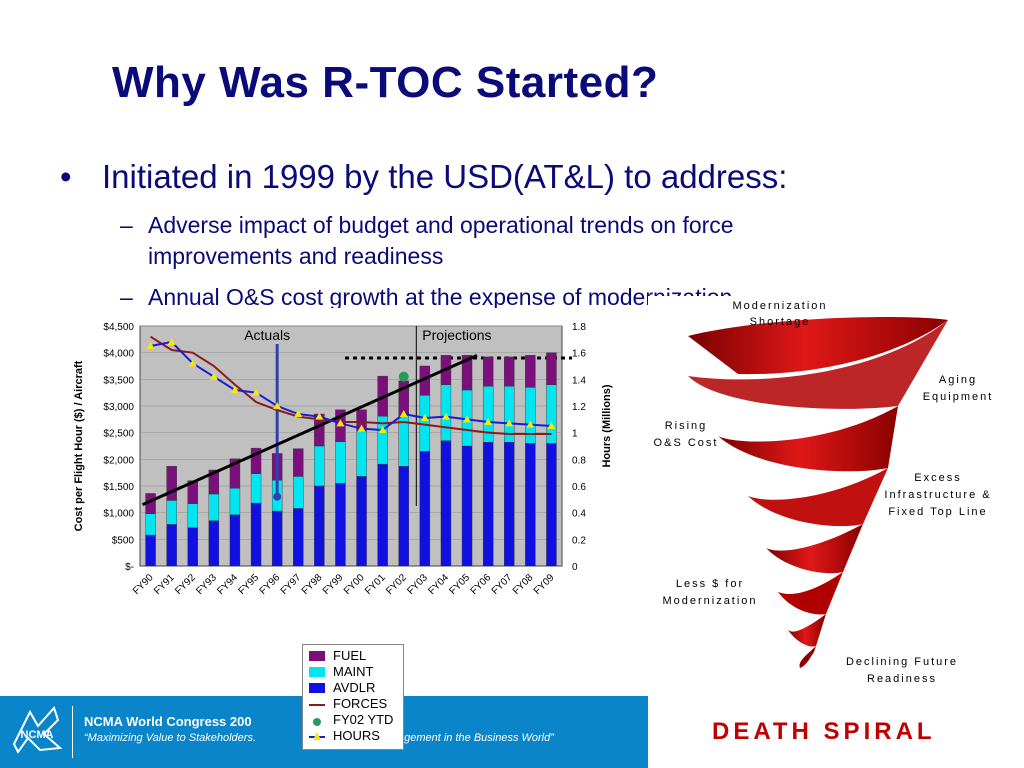  Describe the element at coordinates (579, 487) in the screenshot. I see `y2-tick-label: 0.6` at that location.